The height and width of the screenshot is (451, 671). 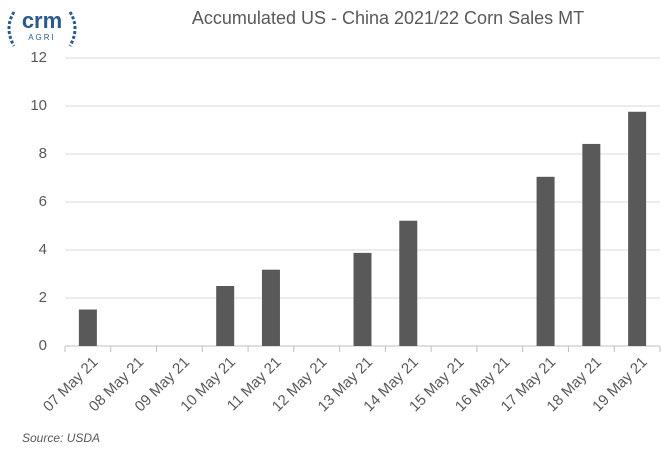 I want to click on logo: crm AGRI, so click(x=42, y=27).